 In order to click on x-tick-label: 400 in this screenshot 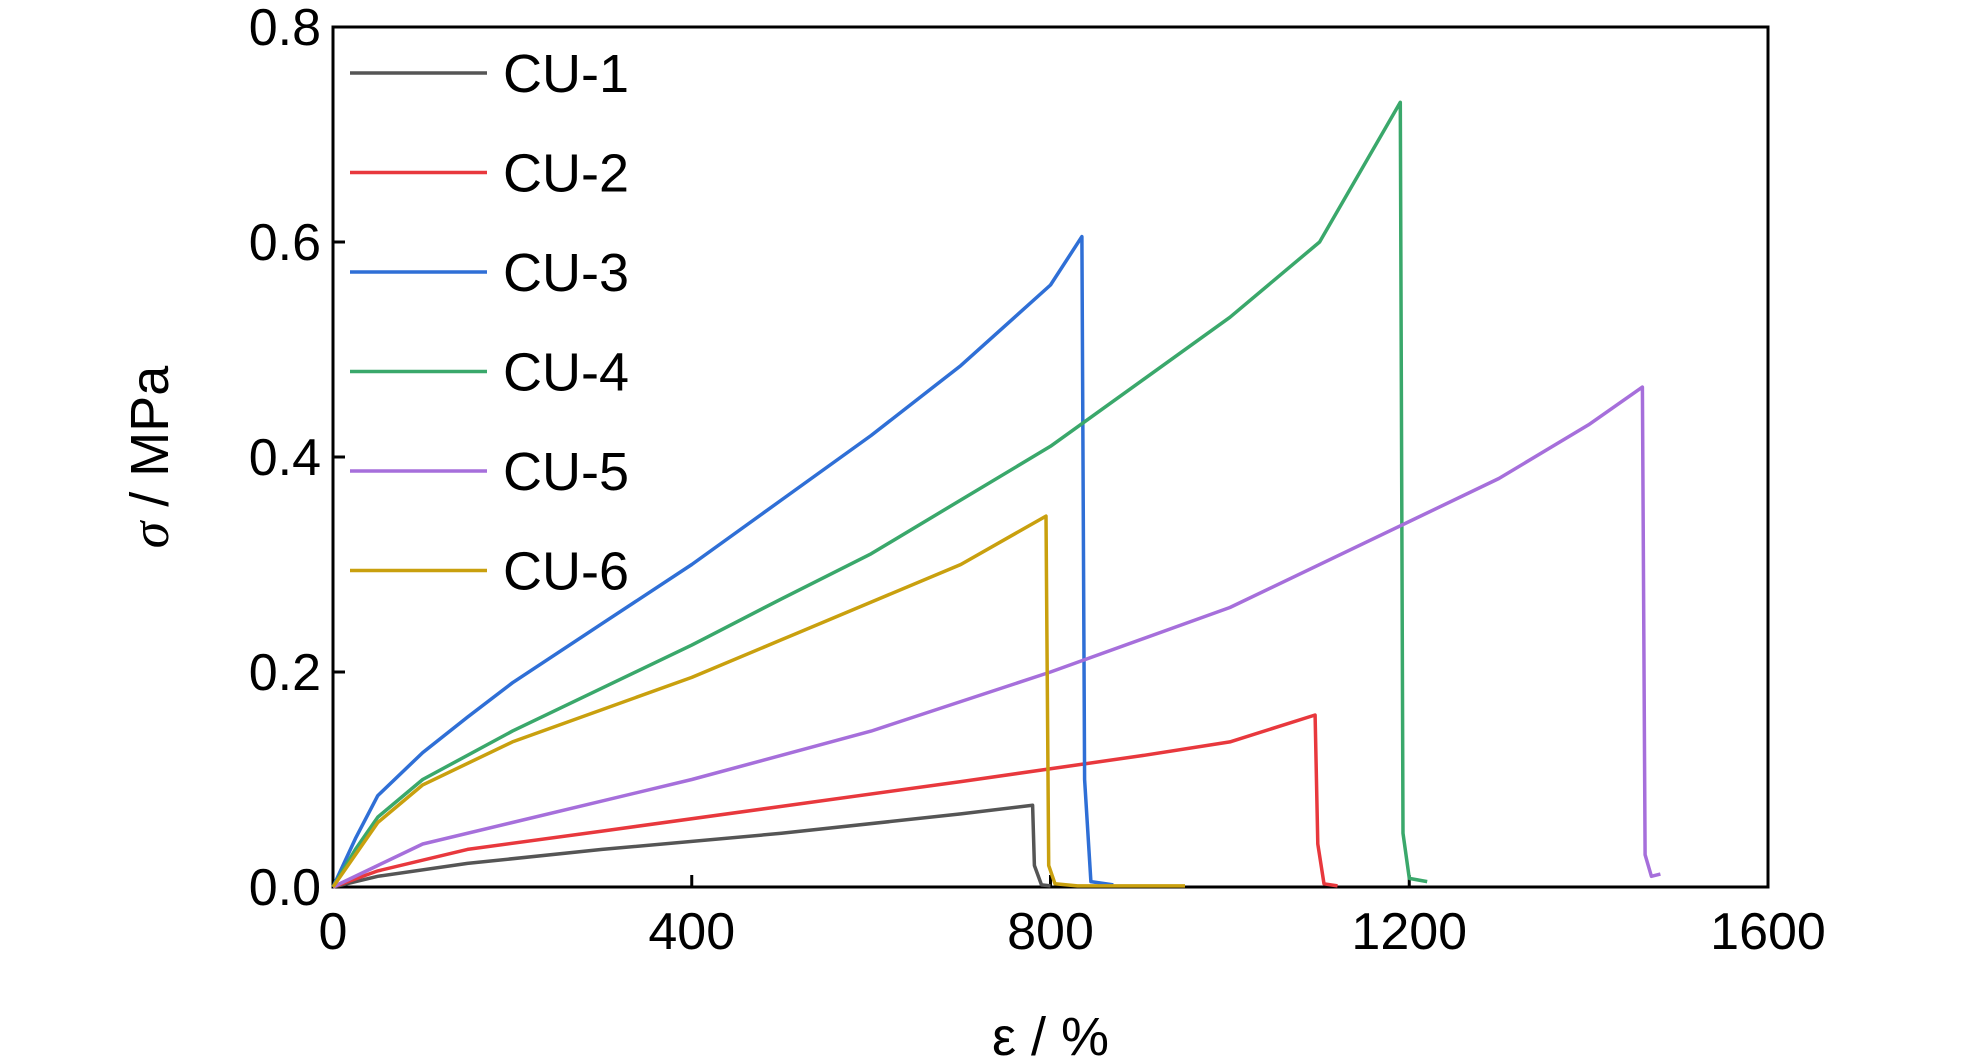, I will do `click(691, 932)`.